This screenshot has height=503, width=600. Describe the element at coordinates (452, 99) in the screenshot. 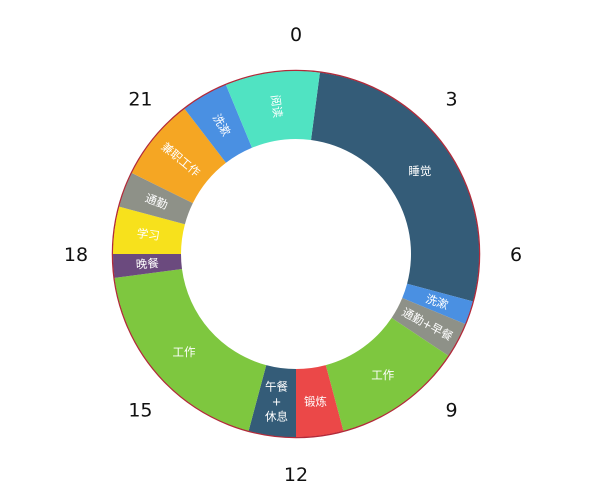

I see `hour-tick-3: 3` at that location.